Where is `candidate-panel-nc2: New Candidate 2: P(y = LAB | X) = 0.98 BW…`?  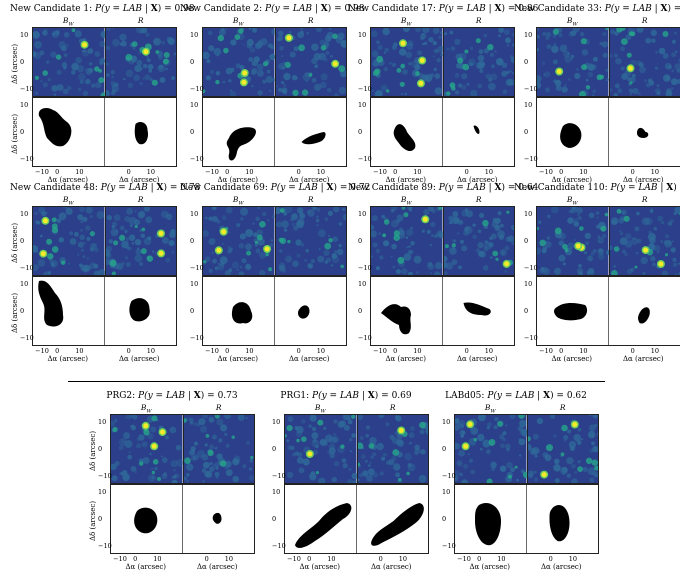
candidate-panel-nc2: New Candidate 2: P(y = LAB | X) = 0.98 BW… is located at coordinates (272, 93).